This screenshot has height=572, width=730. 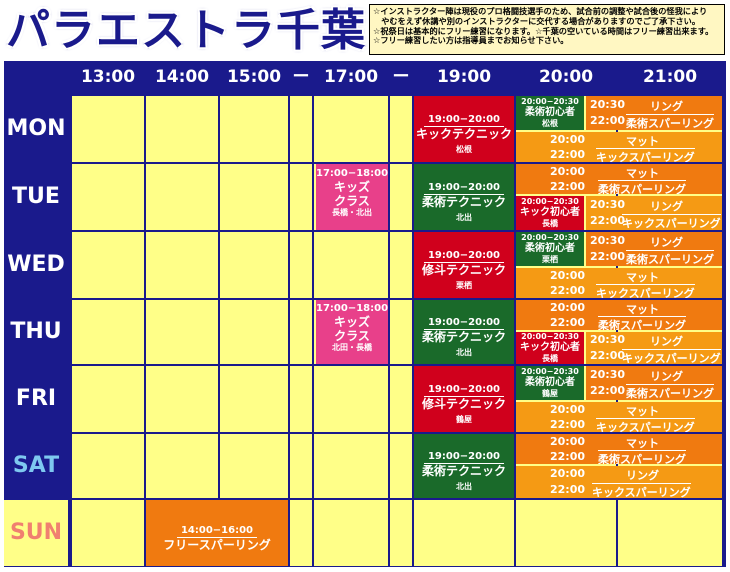 What do you see at coordinates (36, 533) in the screenshot?
I see `day-sun: SUN` at bounding box center [36, 533].